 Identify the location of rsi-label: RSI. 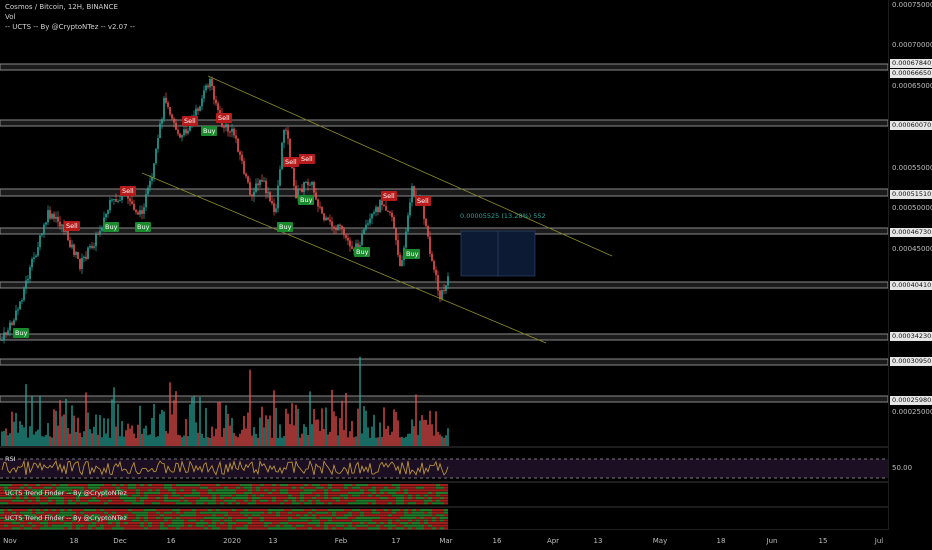
(10, 459).